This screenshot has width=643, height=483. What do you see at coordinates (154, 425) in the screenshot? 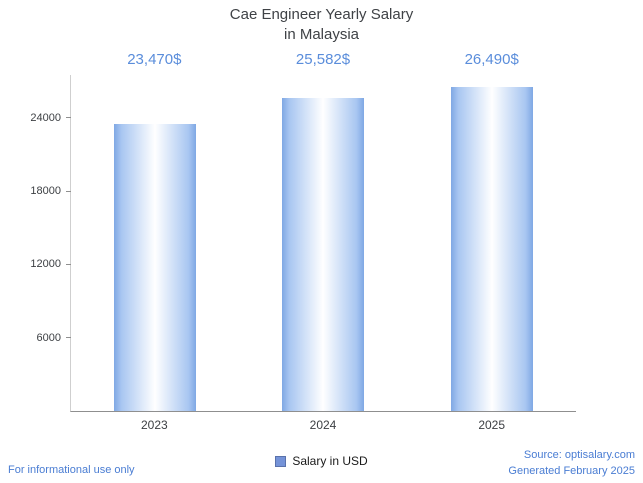
I see `x-axis-label: 2023` at bounding box center [154, 425].